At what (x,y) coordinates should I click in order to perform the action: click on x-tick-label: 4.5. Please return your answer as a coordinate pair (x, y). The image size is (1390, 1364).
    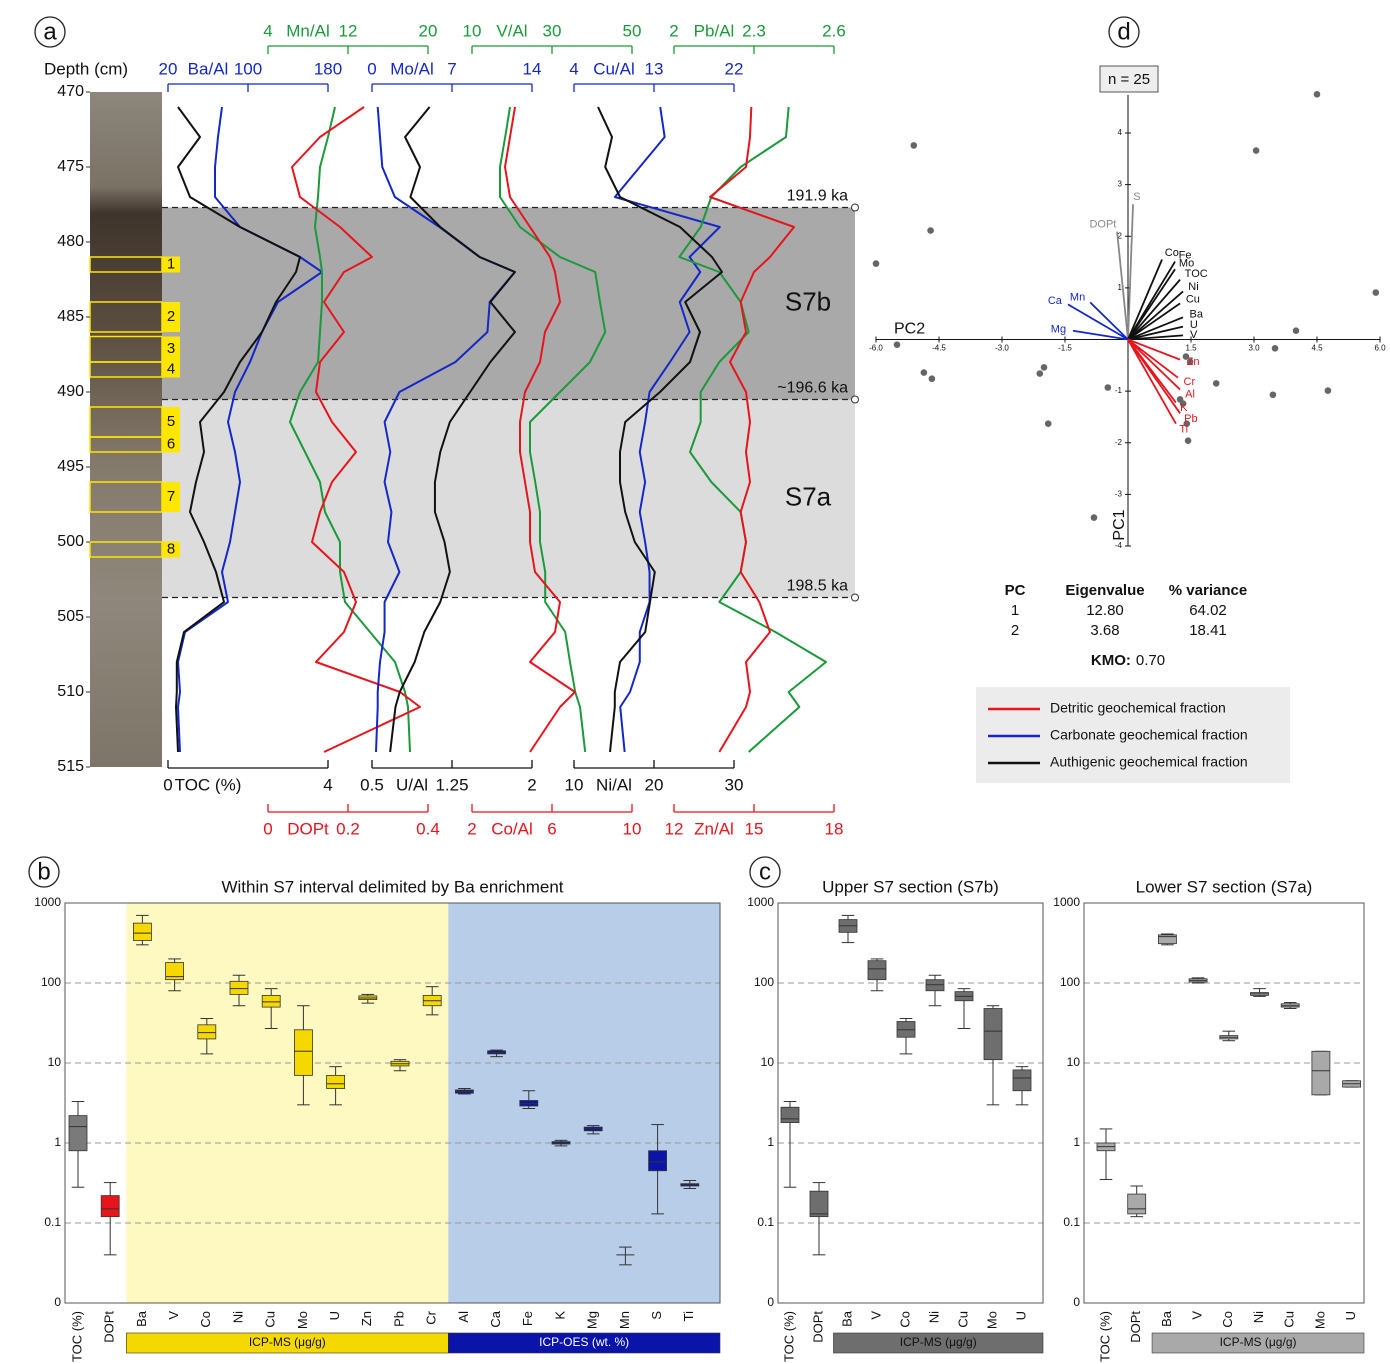
    Looking at the image, I should click on (1317, 348).